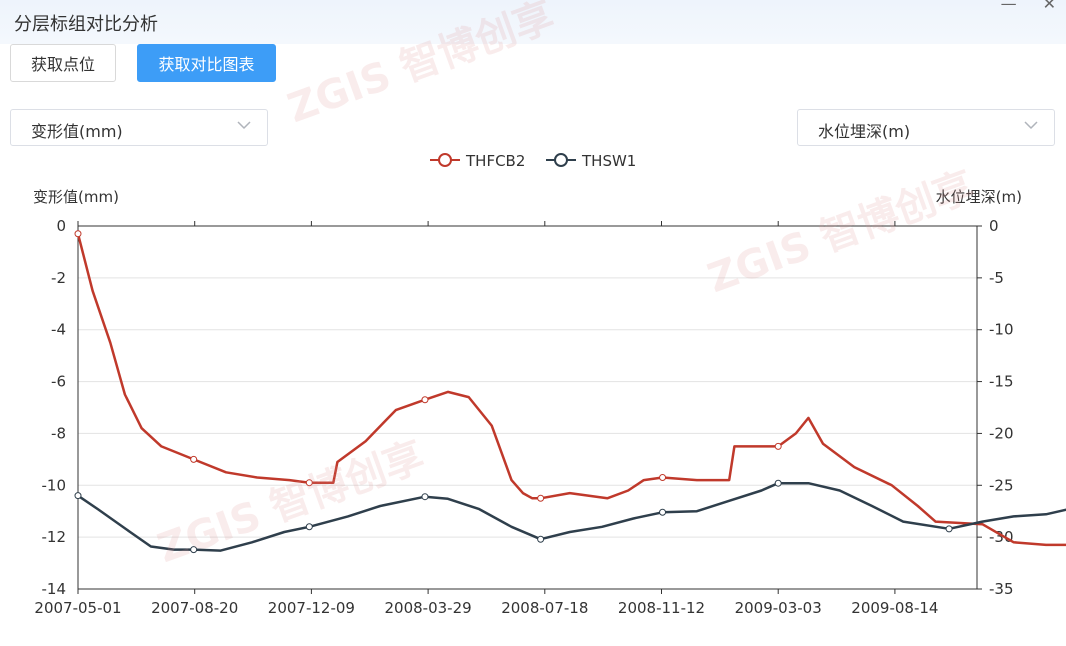  I want to click on get-points-button: 获取点位, so click(63, 63).